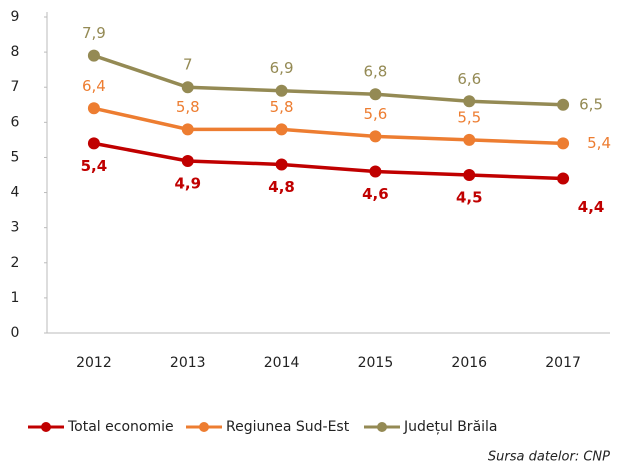  What do you see at coordinates (94, 86) in the screenshot?
I see `data-label: 6,4` at bounding box center [94, 86].